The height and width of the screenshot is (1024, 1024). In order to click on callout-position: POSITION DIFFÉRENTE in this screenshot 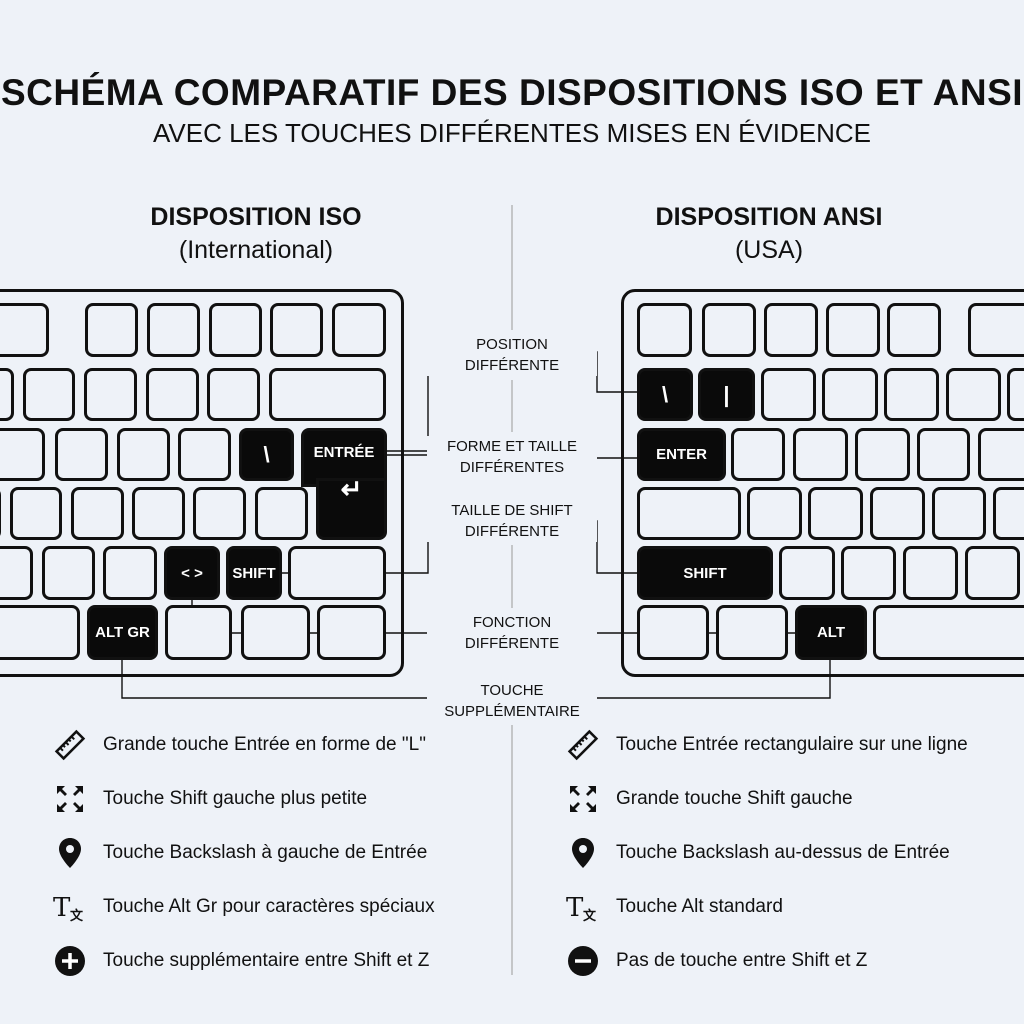, I will do `click(512, 355)`.